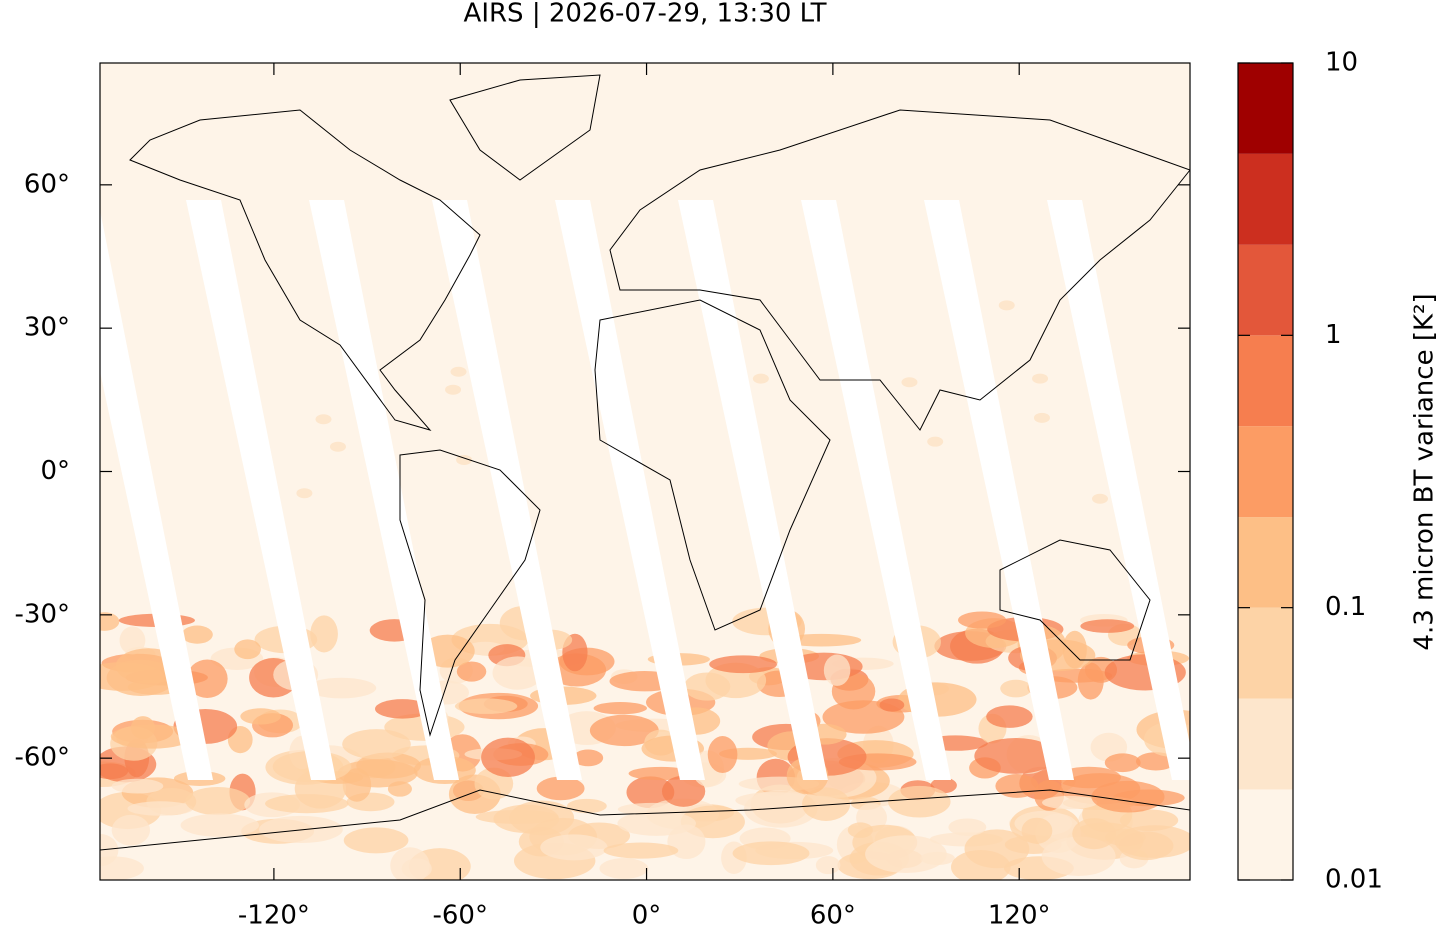  I want to click on colorbar-tick-label: 1, so click(1333, 335).